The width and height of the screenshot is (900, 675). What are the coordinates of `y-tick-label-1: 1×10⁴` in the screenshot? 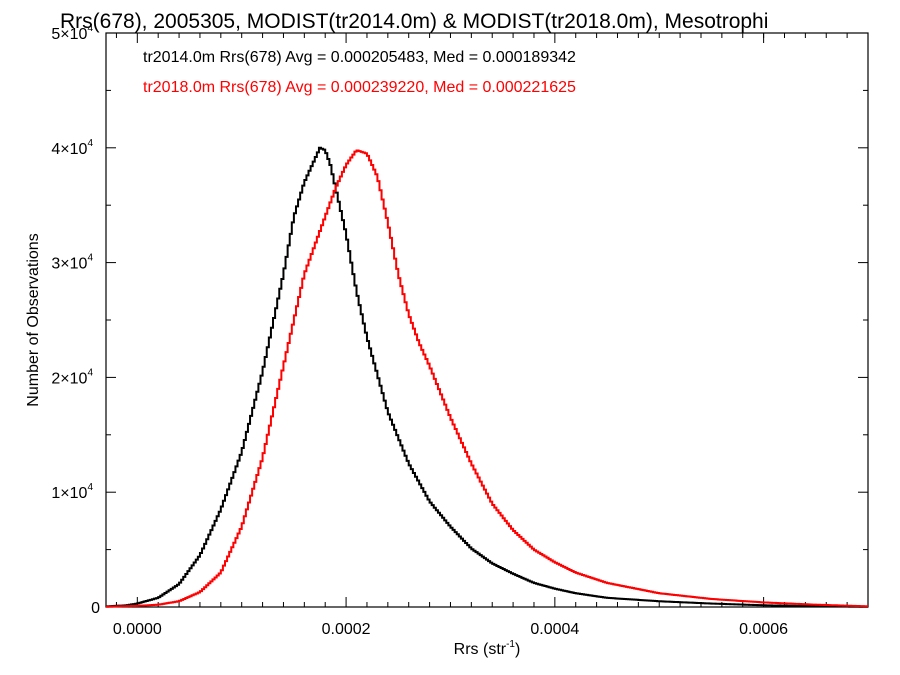 It's located at (72, 492).